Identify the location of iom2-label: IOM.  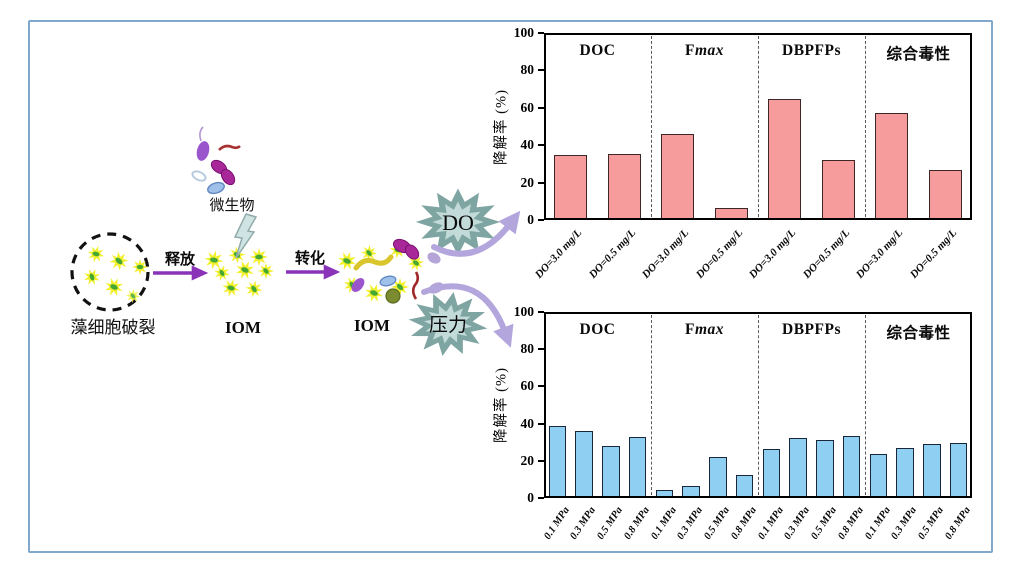
(372, 325).